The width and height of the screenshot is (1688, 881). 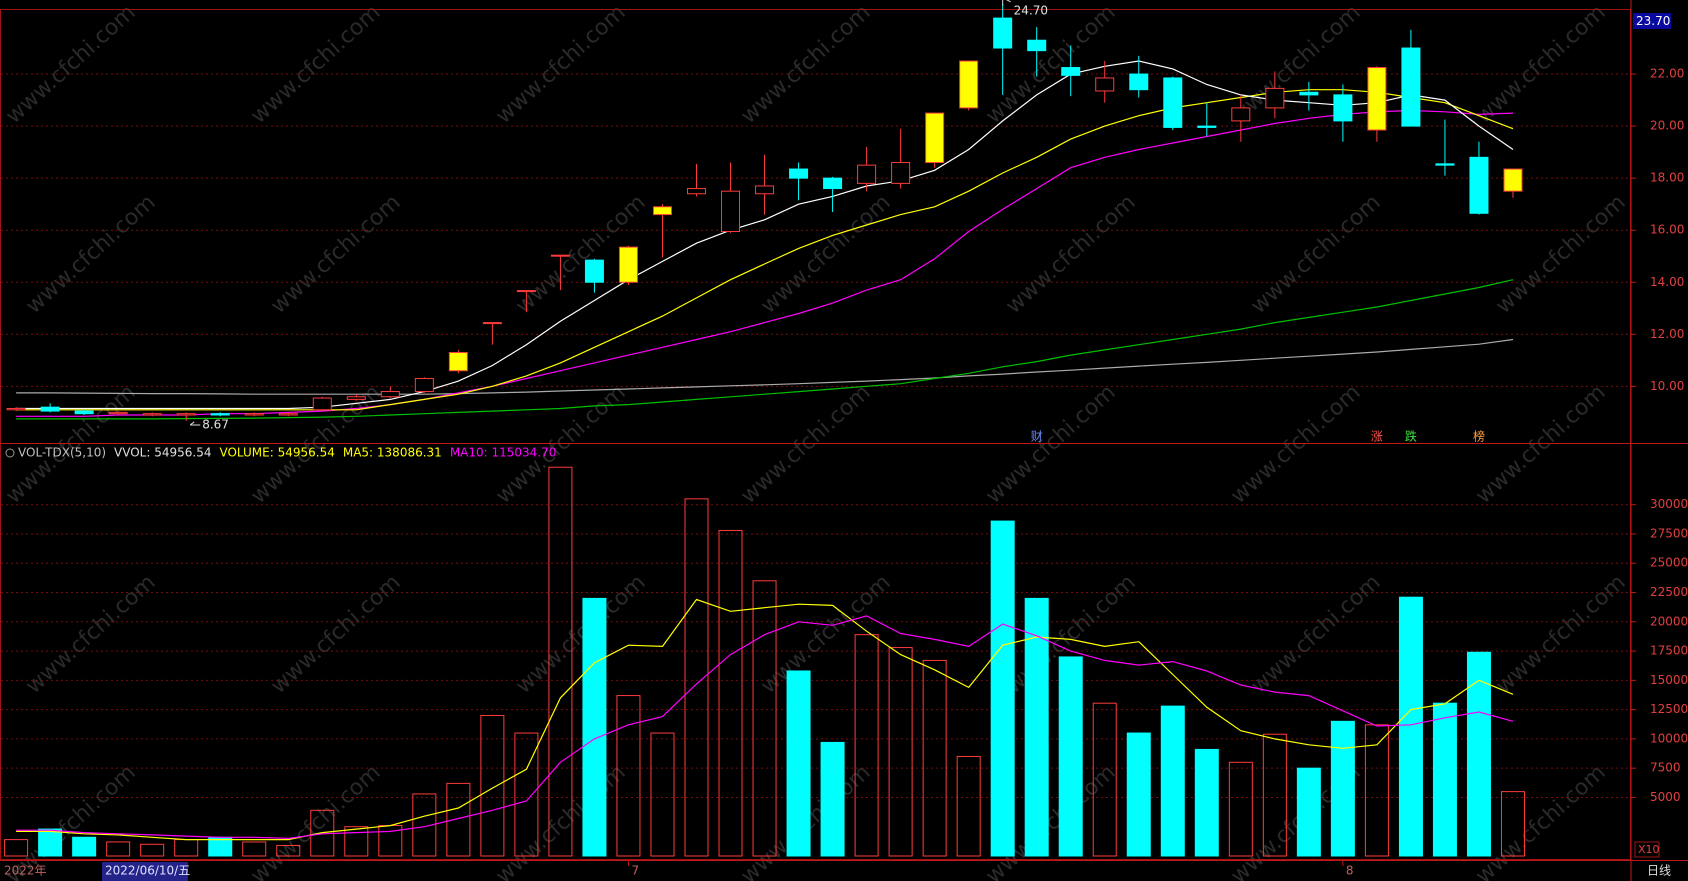 What do you see at coordinates (195, 423) in the screenshot?
I see `low-marker` at bounding box center [195, 423].